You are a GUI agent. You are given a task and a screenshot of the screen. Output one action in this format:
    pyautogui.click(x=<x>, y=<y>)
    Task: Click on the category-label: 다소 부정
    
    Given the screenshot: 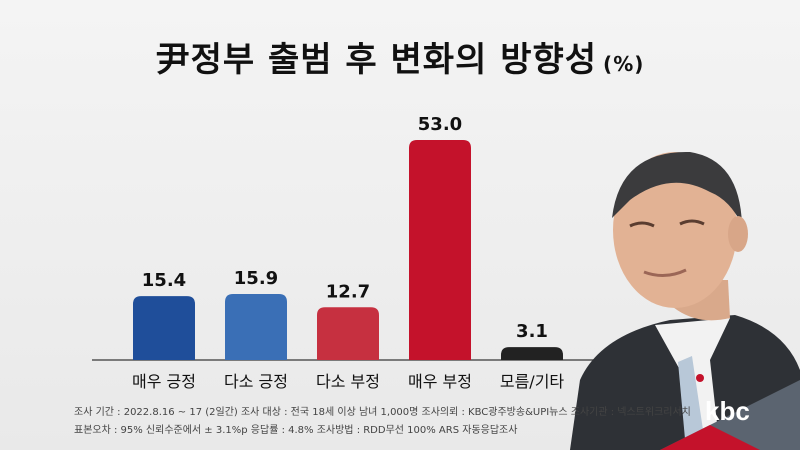 What is the action you would take?
    pyautogui.click(x=348, y=381)
    